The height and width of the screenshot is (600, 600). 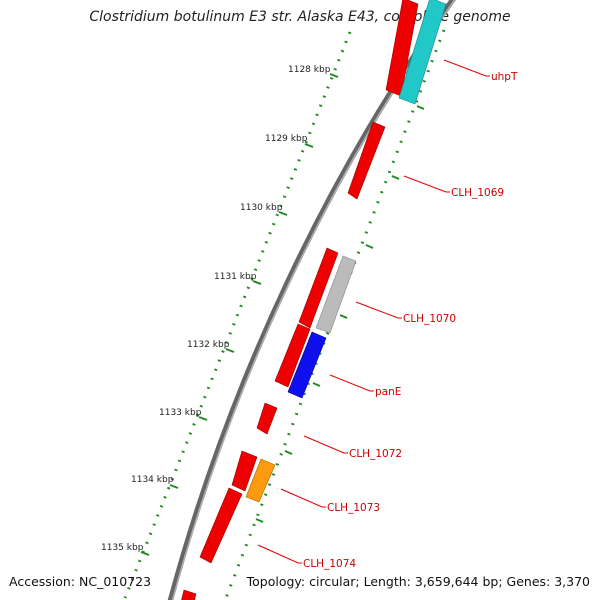 I want to click on blue-feature, so click(x=307, y=365).